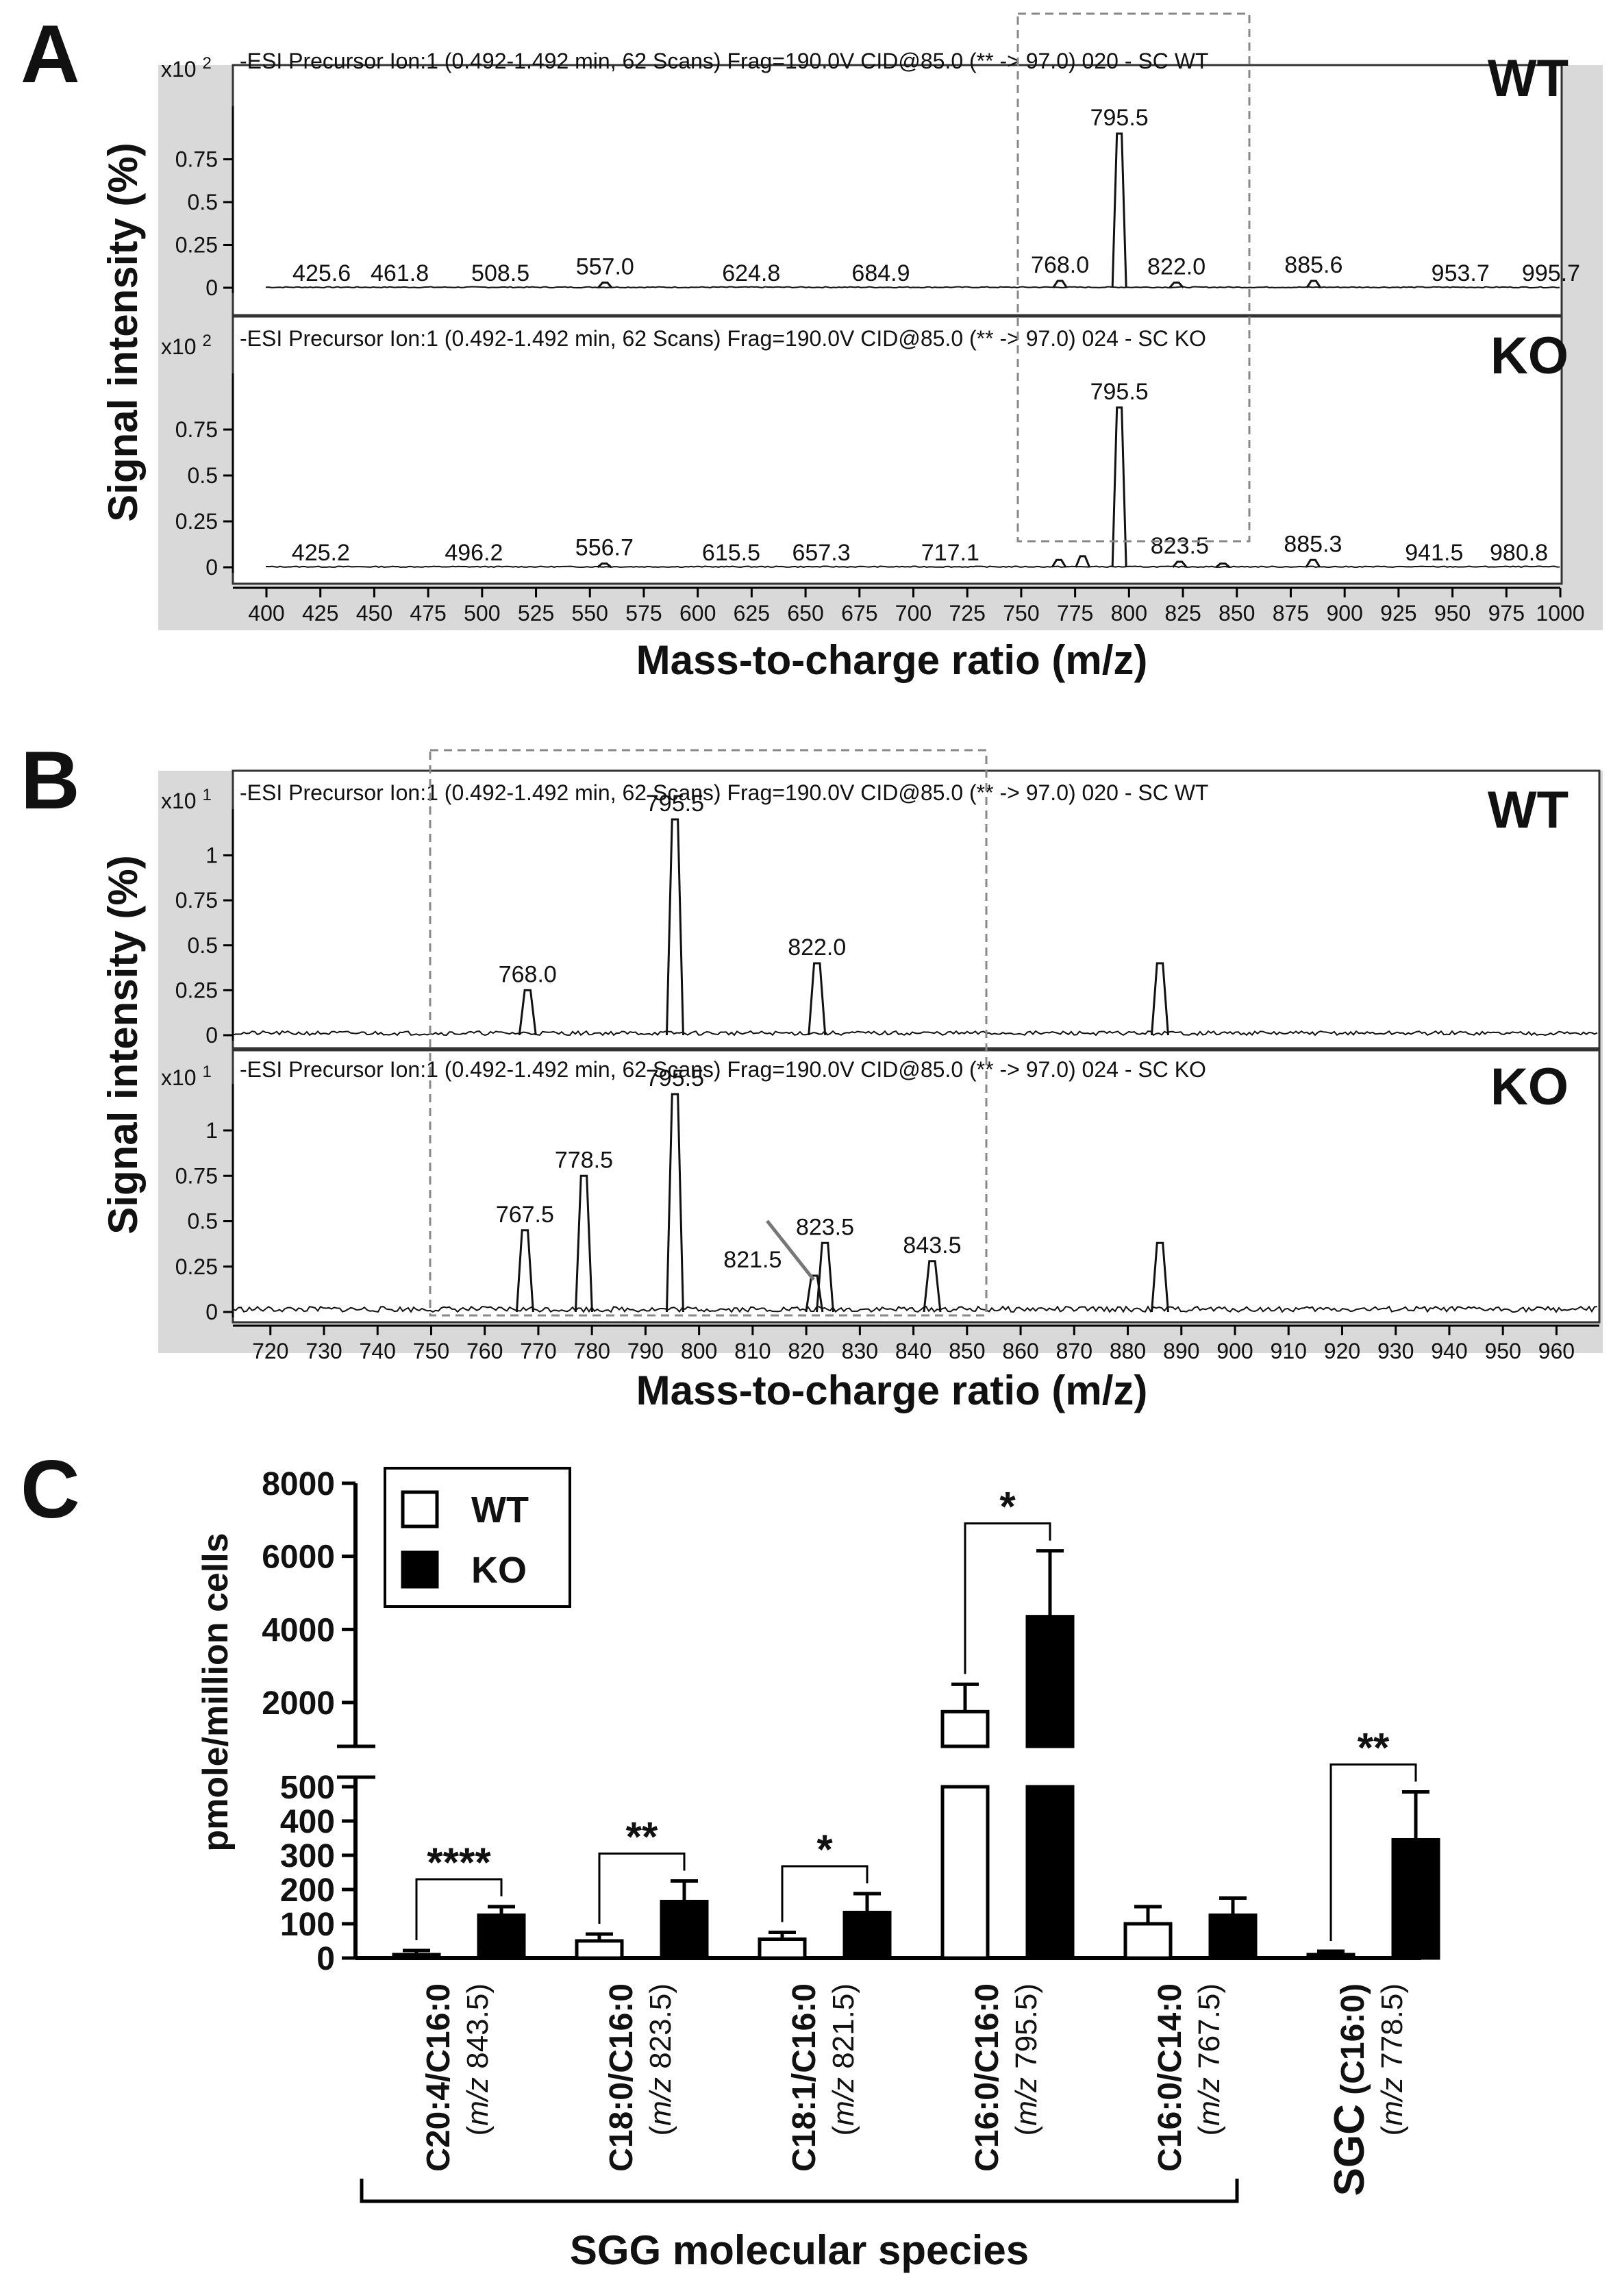  What do you see at coordinates (1551, 273) in the screenshot?
I see `peak-label-995-7: 995.7` at bounding box center [1551, 273].